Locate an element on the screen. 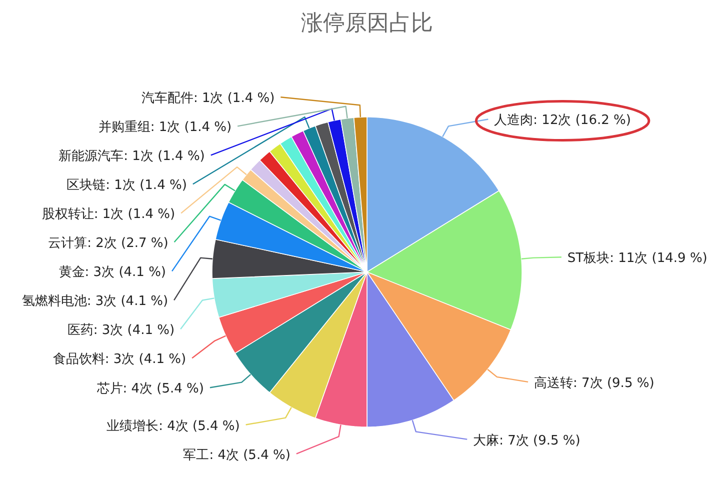 The image size is (728, 478). slice-label: 氢燃料电池: 3次 (4.1 %) is located at coordinates (95, 302).